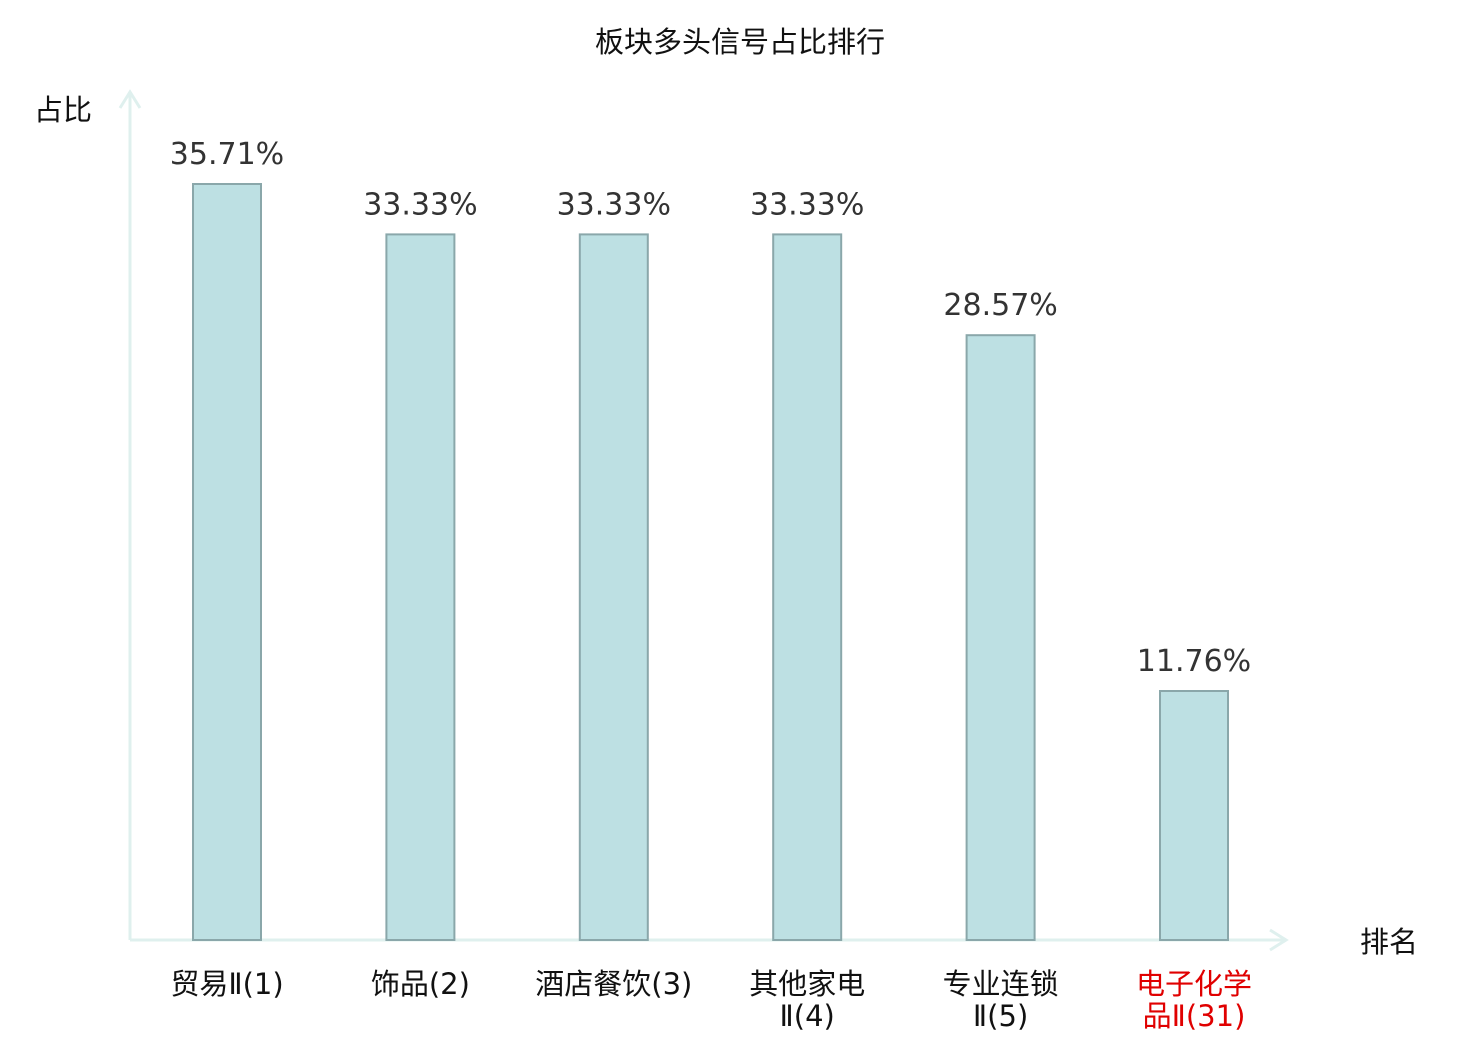 This screenshot has width=1480, height=1040. I want to click on category-label: Ⅱ(5), so click(1000, 1016).